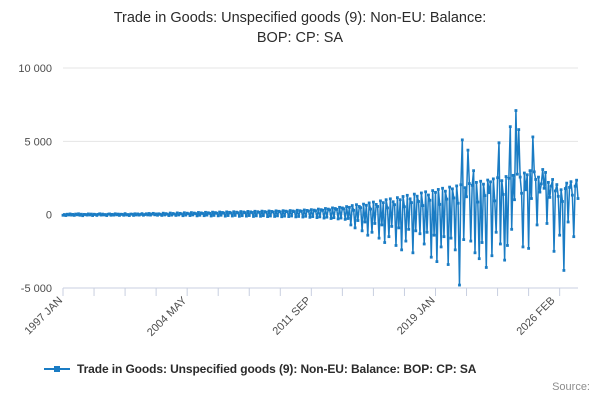  I want to click on x-axis-line, so click(320, 291).